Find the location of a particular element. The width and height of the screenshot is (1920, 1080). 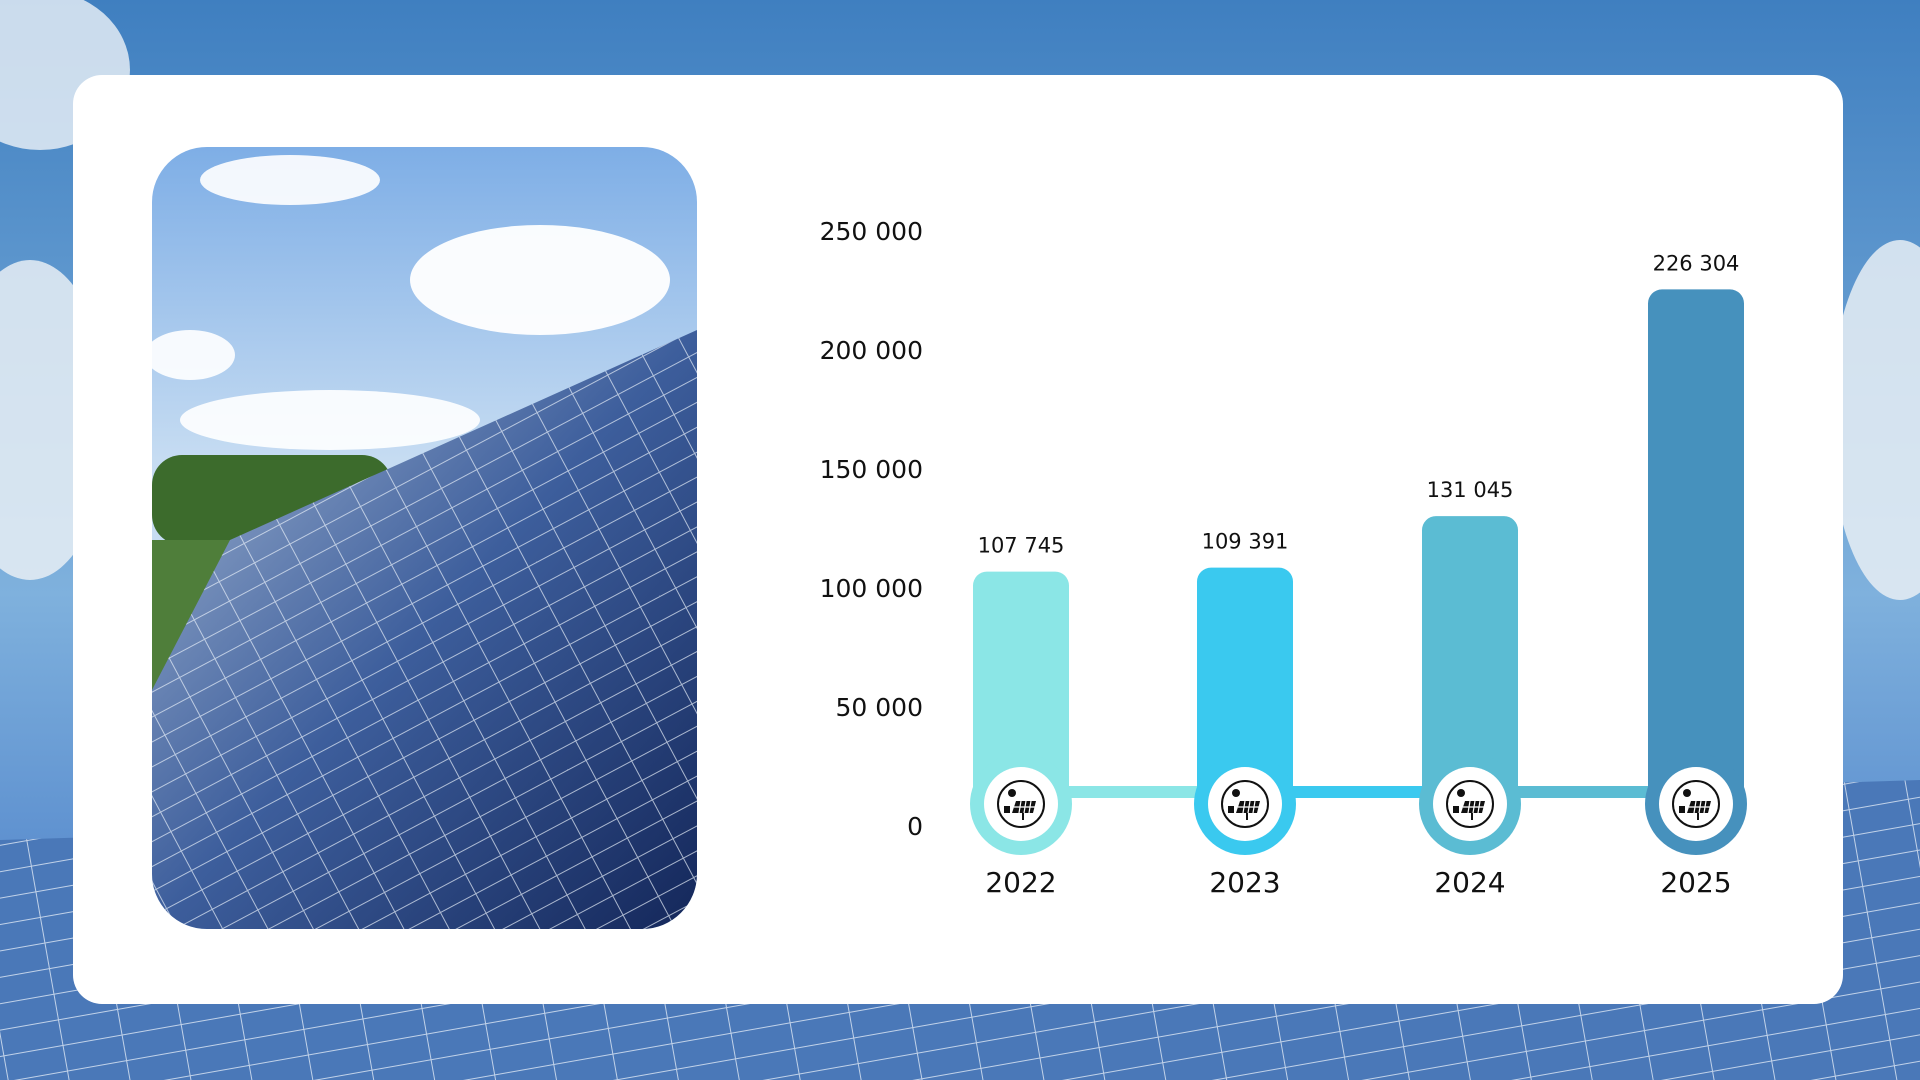

value-label: 109 391 is located at coordinates (1245, 542).